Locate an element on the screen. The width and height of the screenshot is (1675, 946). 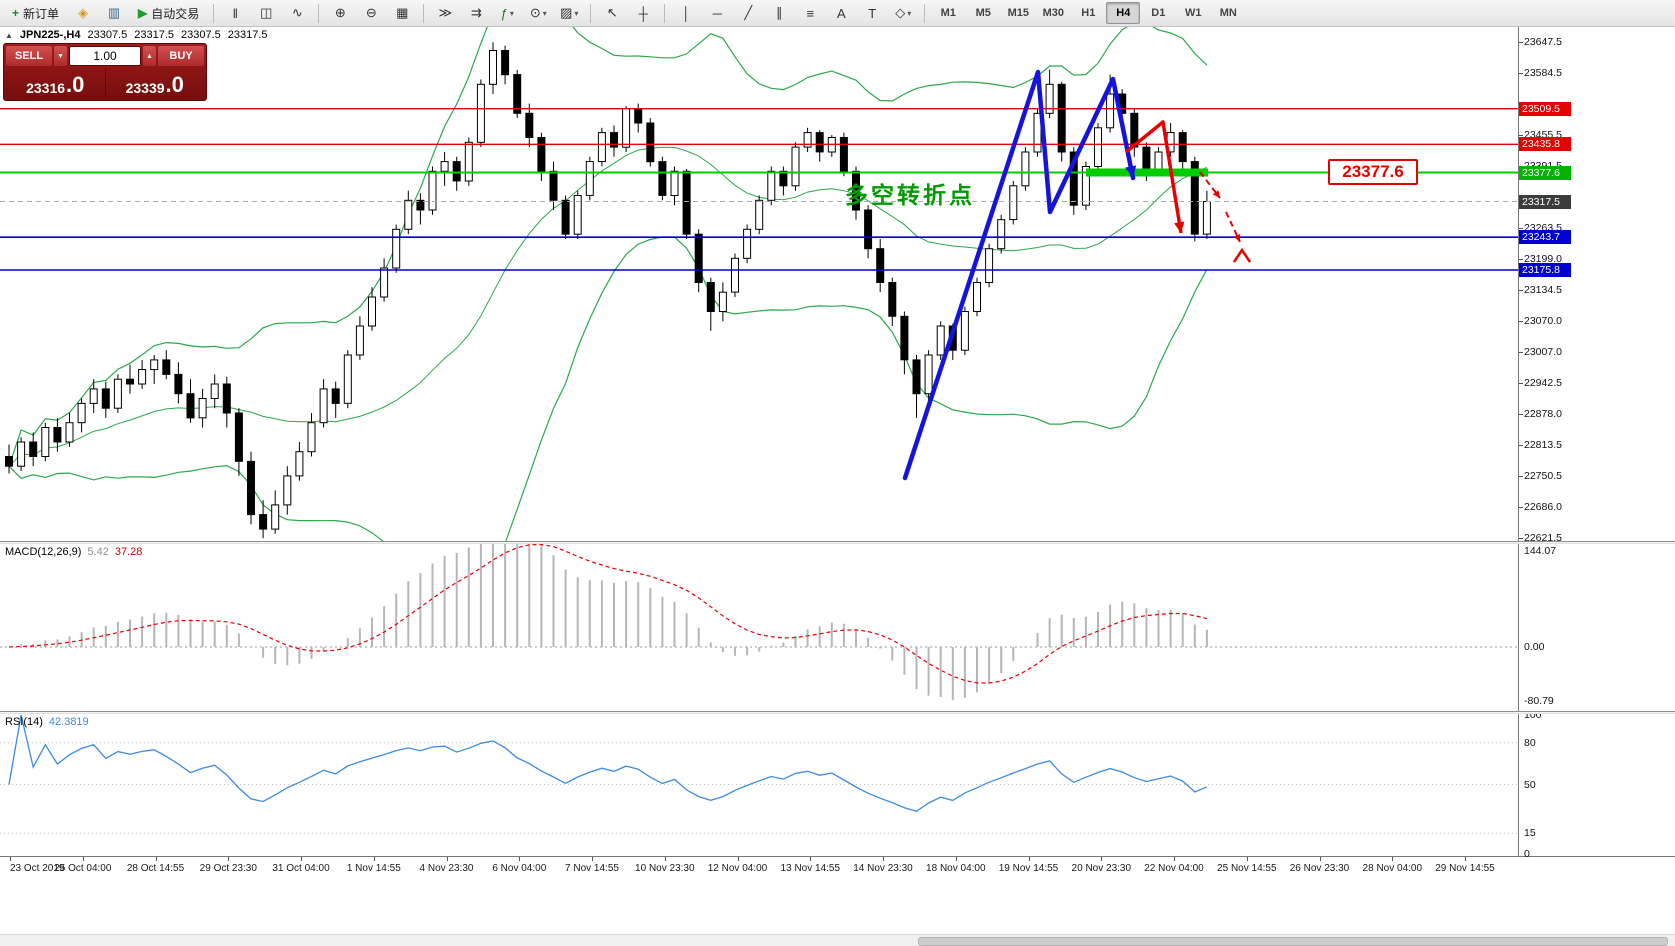
timeframe-h1: H1 is located at coordinates (1088, 13).